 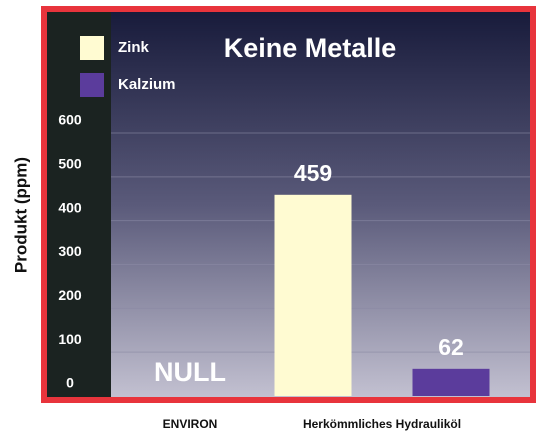 What do you see at coordinates (20, 215) in the screenshot?
I see `y-axis-title: Produkt (ppm)` at bounding box center [20, 215].